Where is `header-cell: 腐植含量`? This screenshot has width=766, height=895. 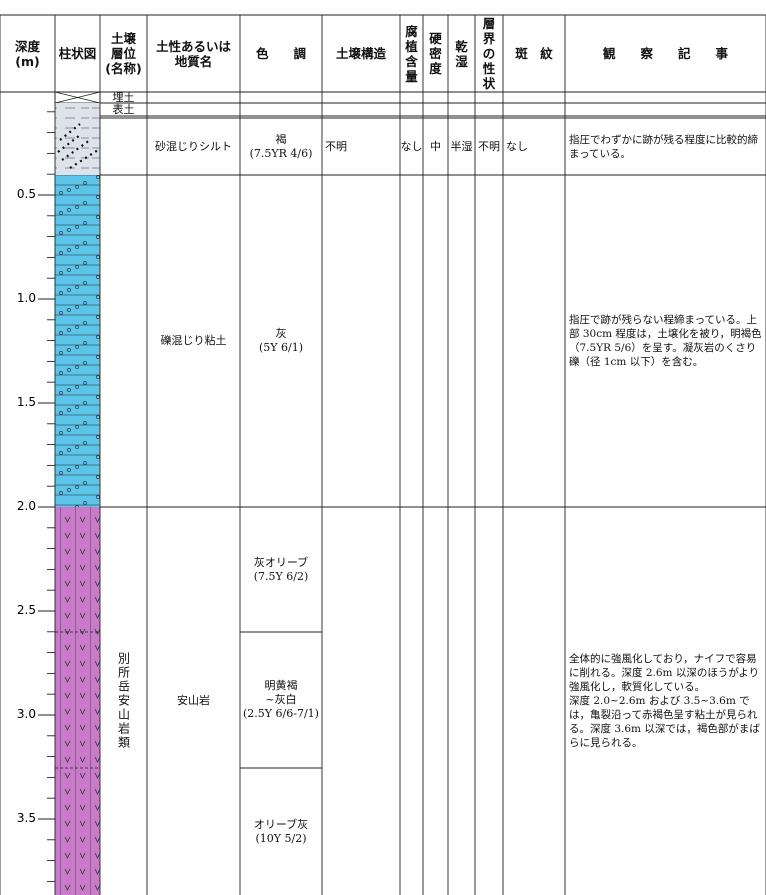 header-cell: 腐植含量 is located at coordinates (411, 53).